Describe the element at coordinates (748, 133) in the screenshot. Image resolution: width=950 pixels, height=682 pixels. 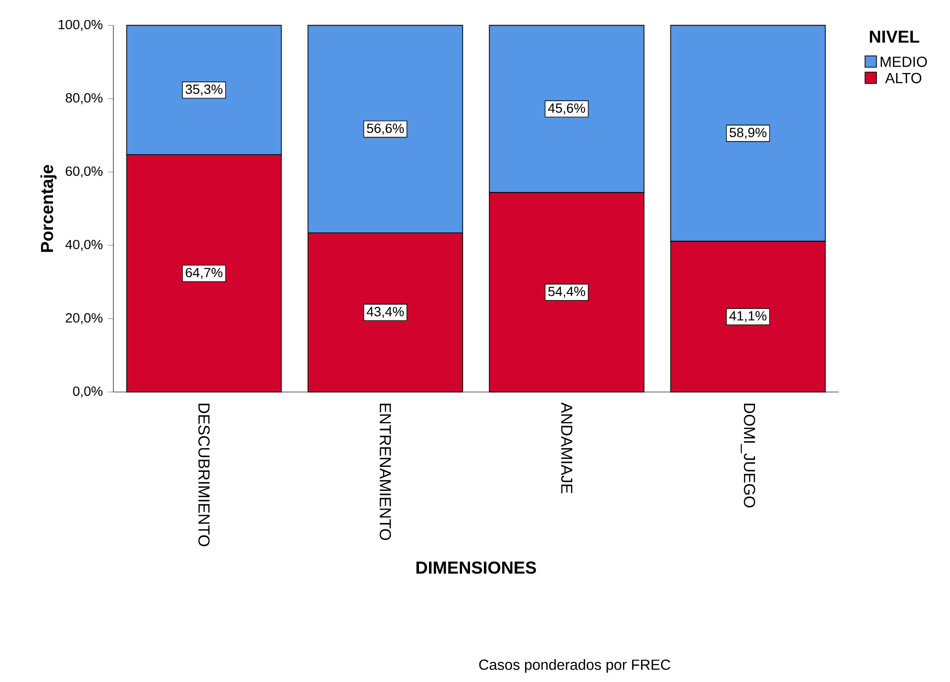
I see `data-label: 58,9%` at that location.